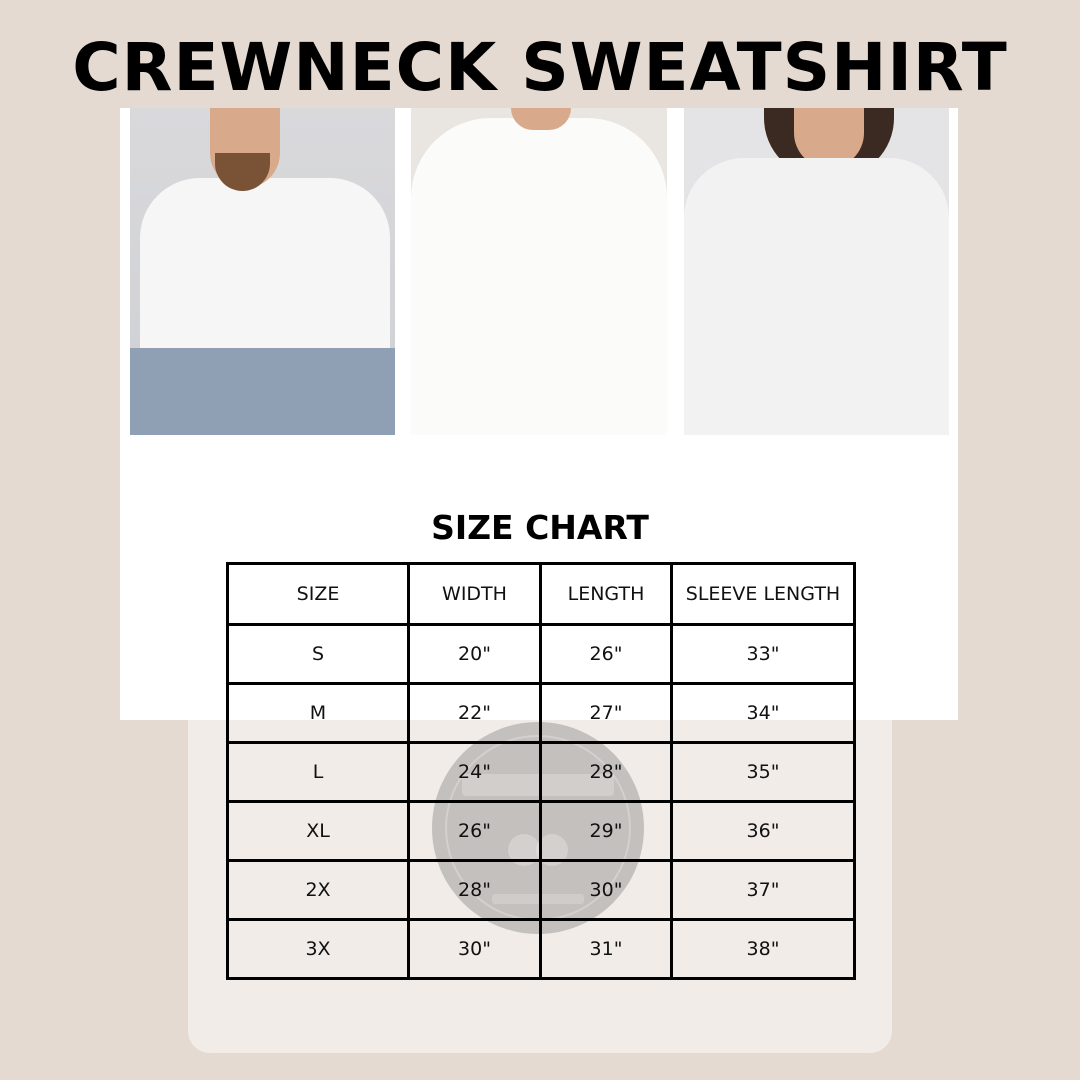 This screenshot has height=1080, width=1080. Describe the element at coordinates (474, 713) in the screenshot. I see `table-cell: 22"` at that location.